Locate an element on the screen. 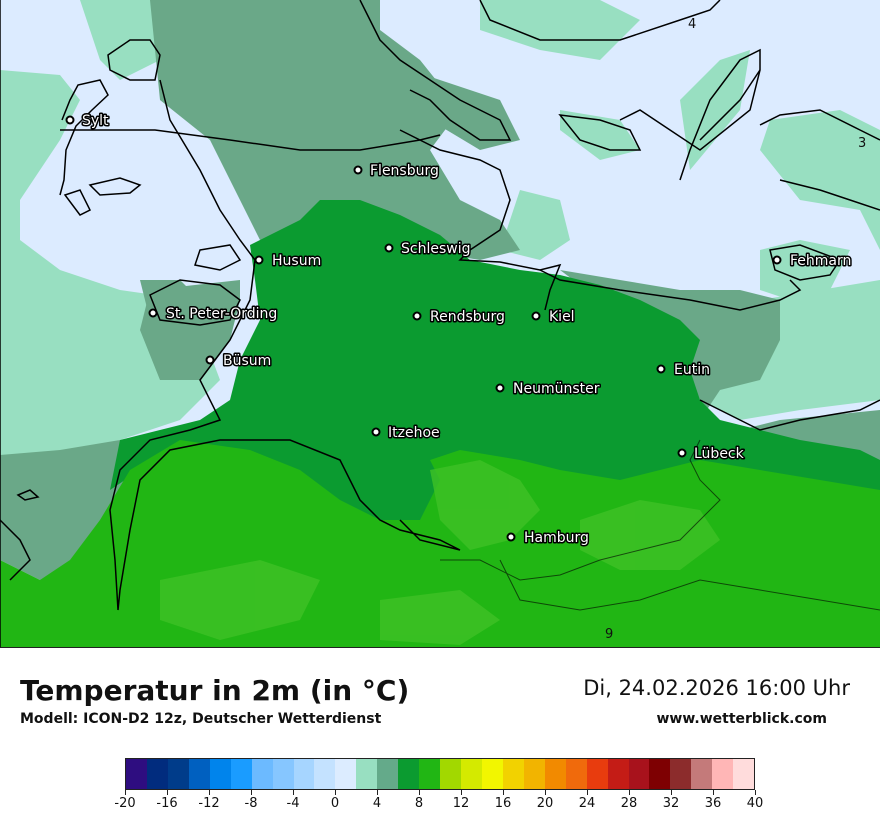  city-st-peter-ording: St. Peter-Ording is located at coordinates (213, 314).